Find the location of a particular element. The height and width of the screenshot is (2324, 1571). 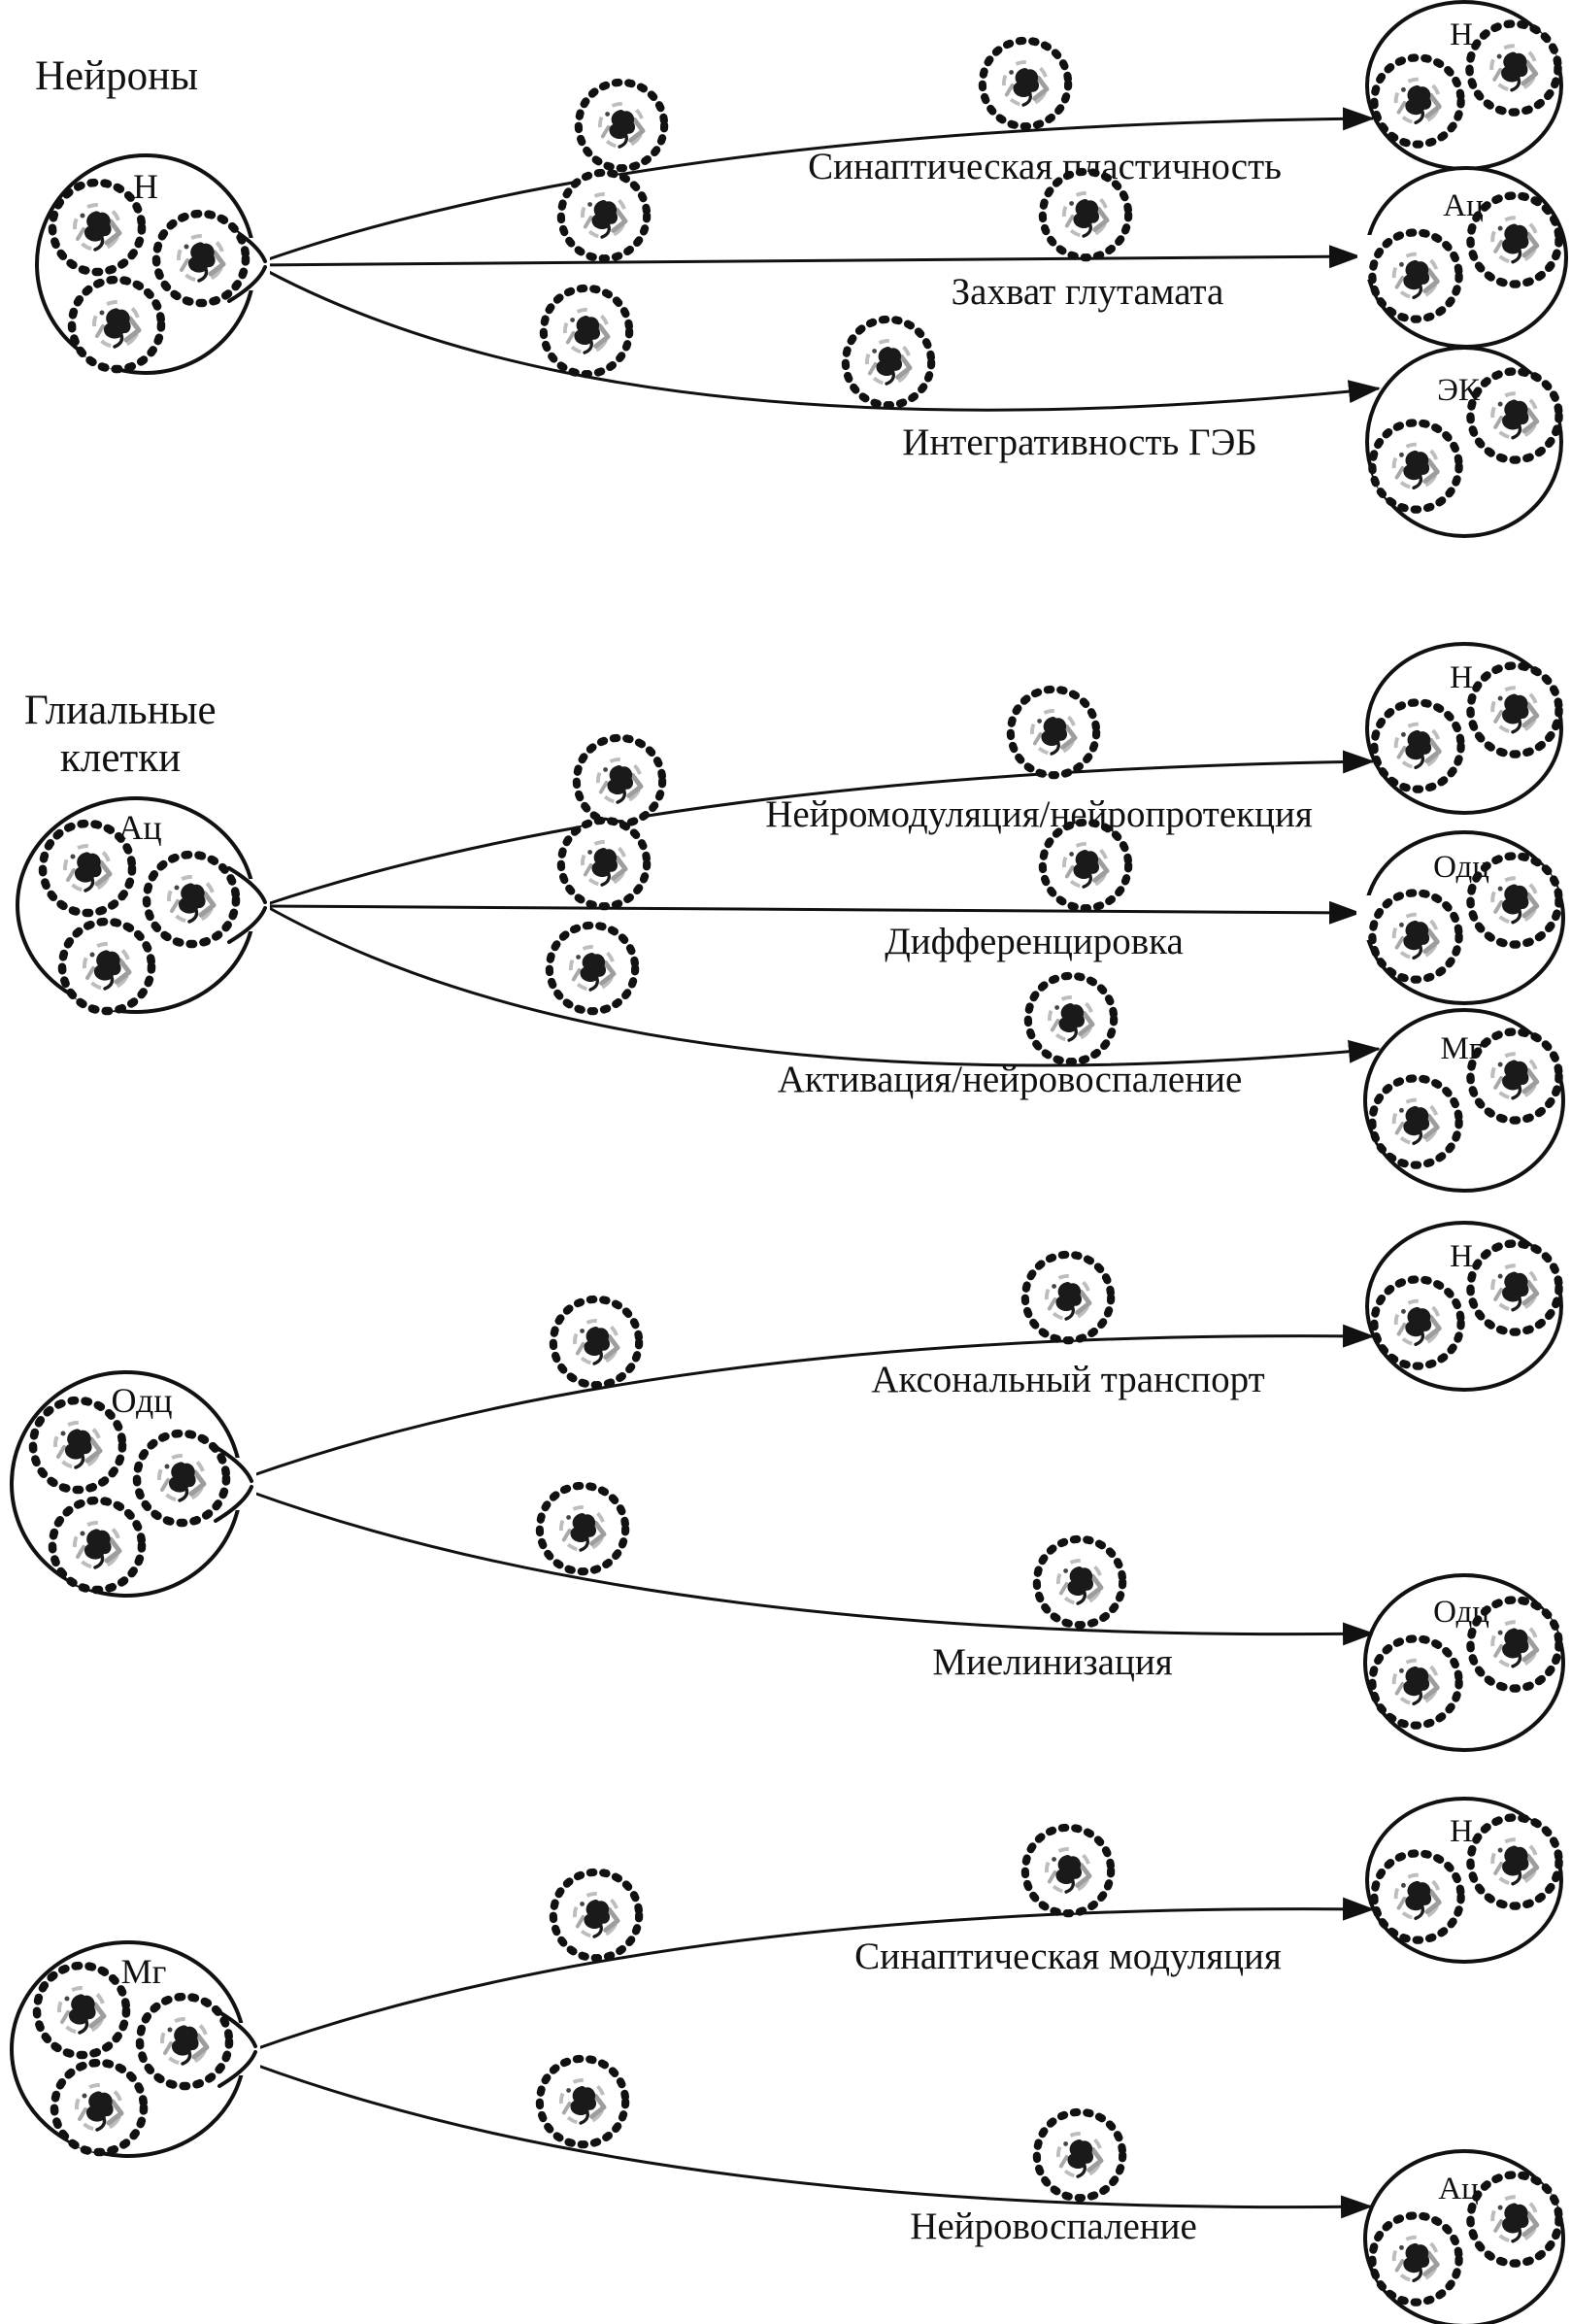

section-title: Нейроны is located at coordinates (116, 76).